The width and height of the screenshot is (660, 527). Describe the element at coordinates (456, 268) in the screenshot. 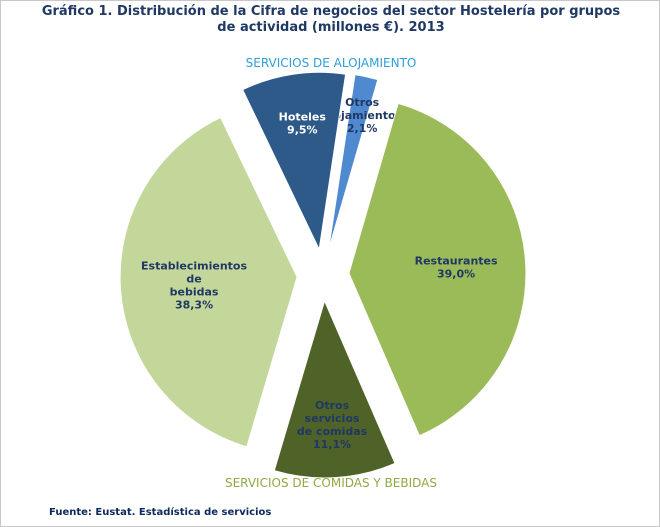

I see `slice-label-restaurantes: Restaurantes 39,0%` at that location.